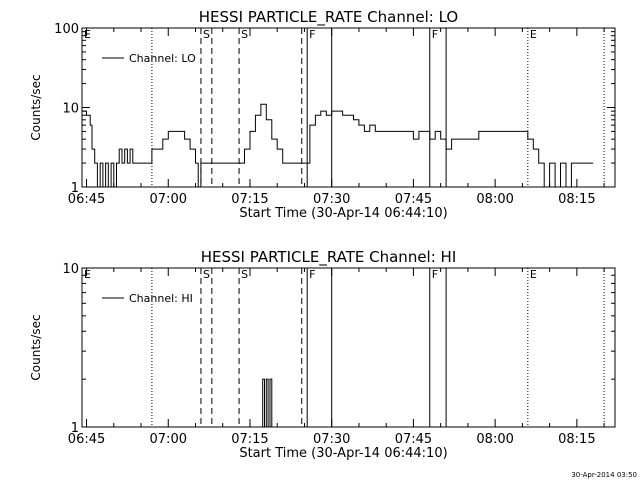  What do you see at coordinates (66, 29) in the screenshot?
I see `y-tick-label: 100` at bounding box center [66, 29].